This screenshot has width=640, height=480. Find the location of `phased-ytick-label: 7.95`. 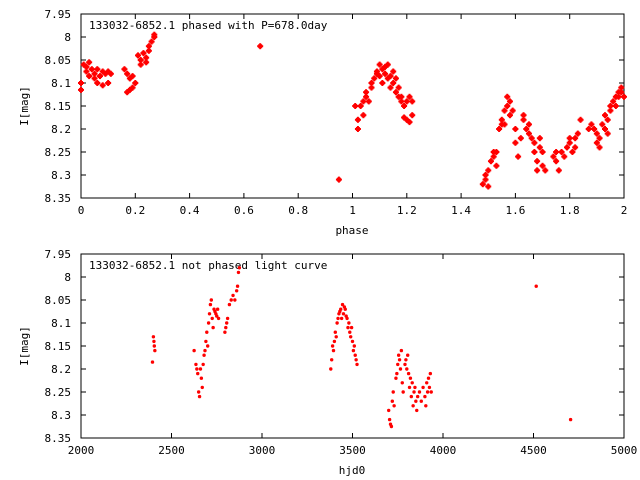

phased-ytick-label: 7.95 is located at coordinates (58, 14).